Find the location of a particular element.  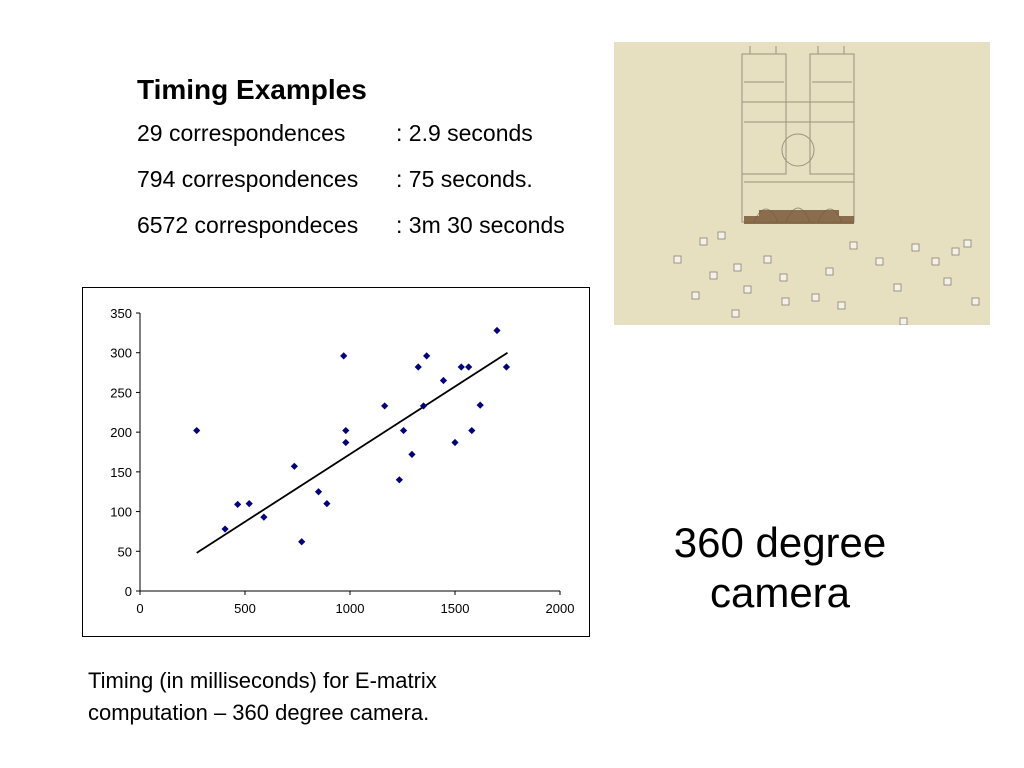

timing-duration: : 2.9 seconds is located at coordinates (464, 133).